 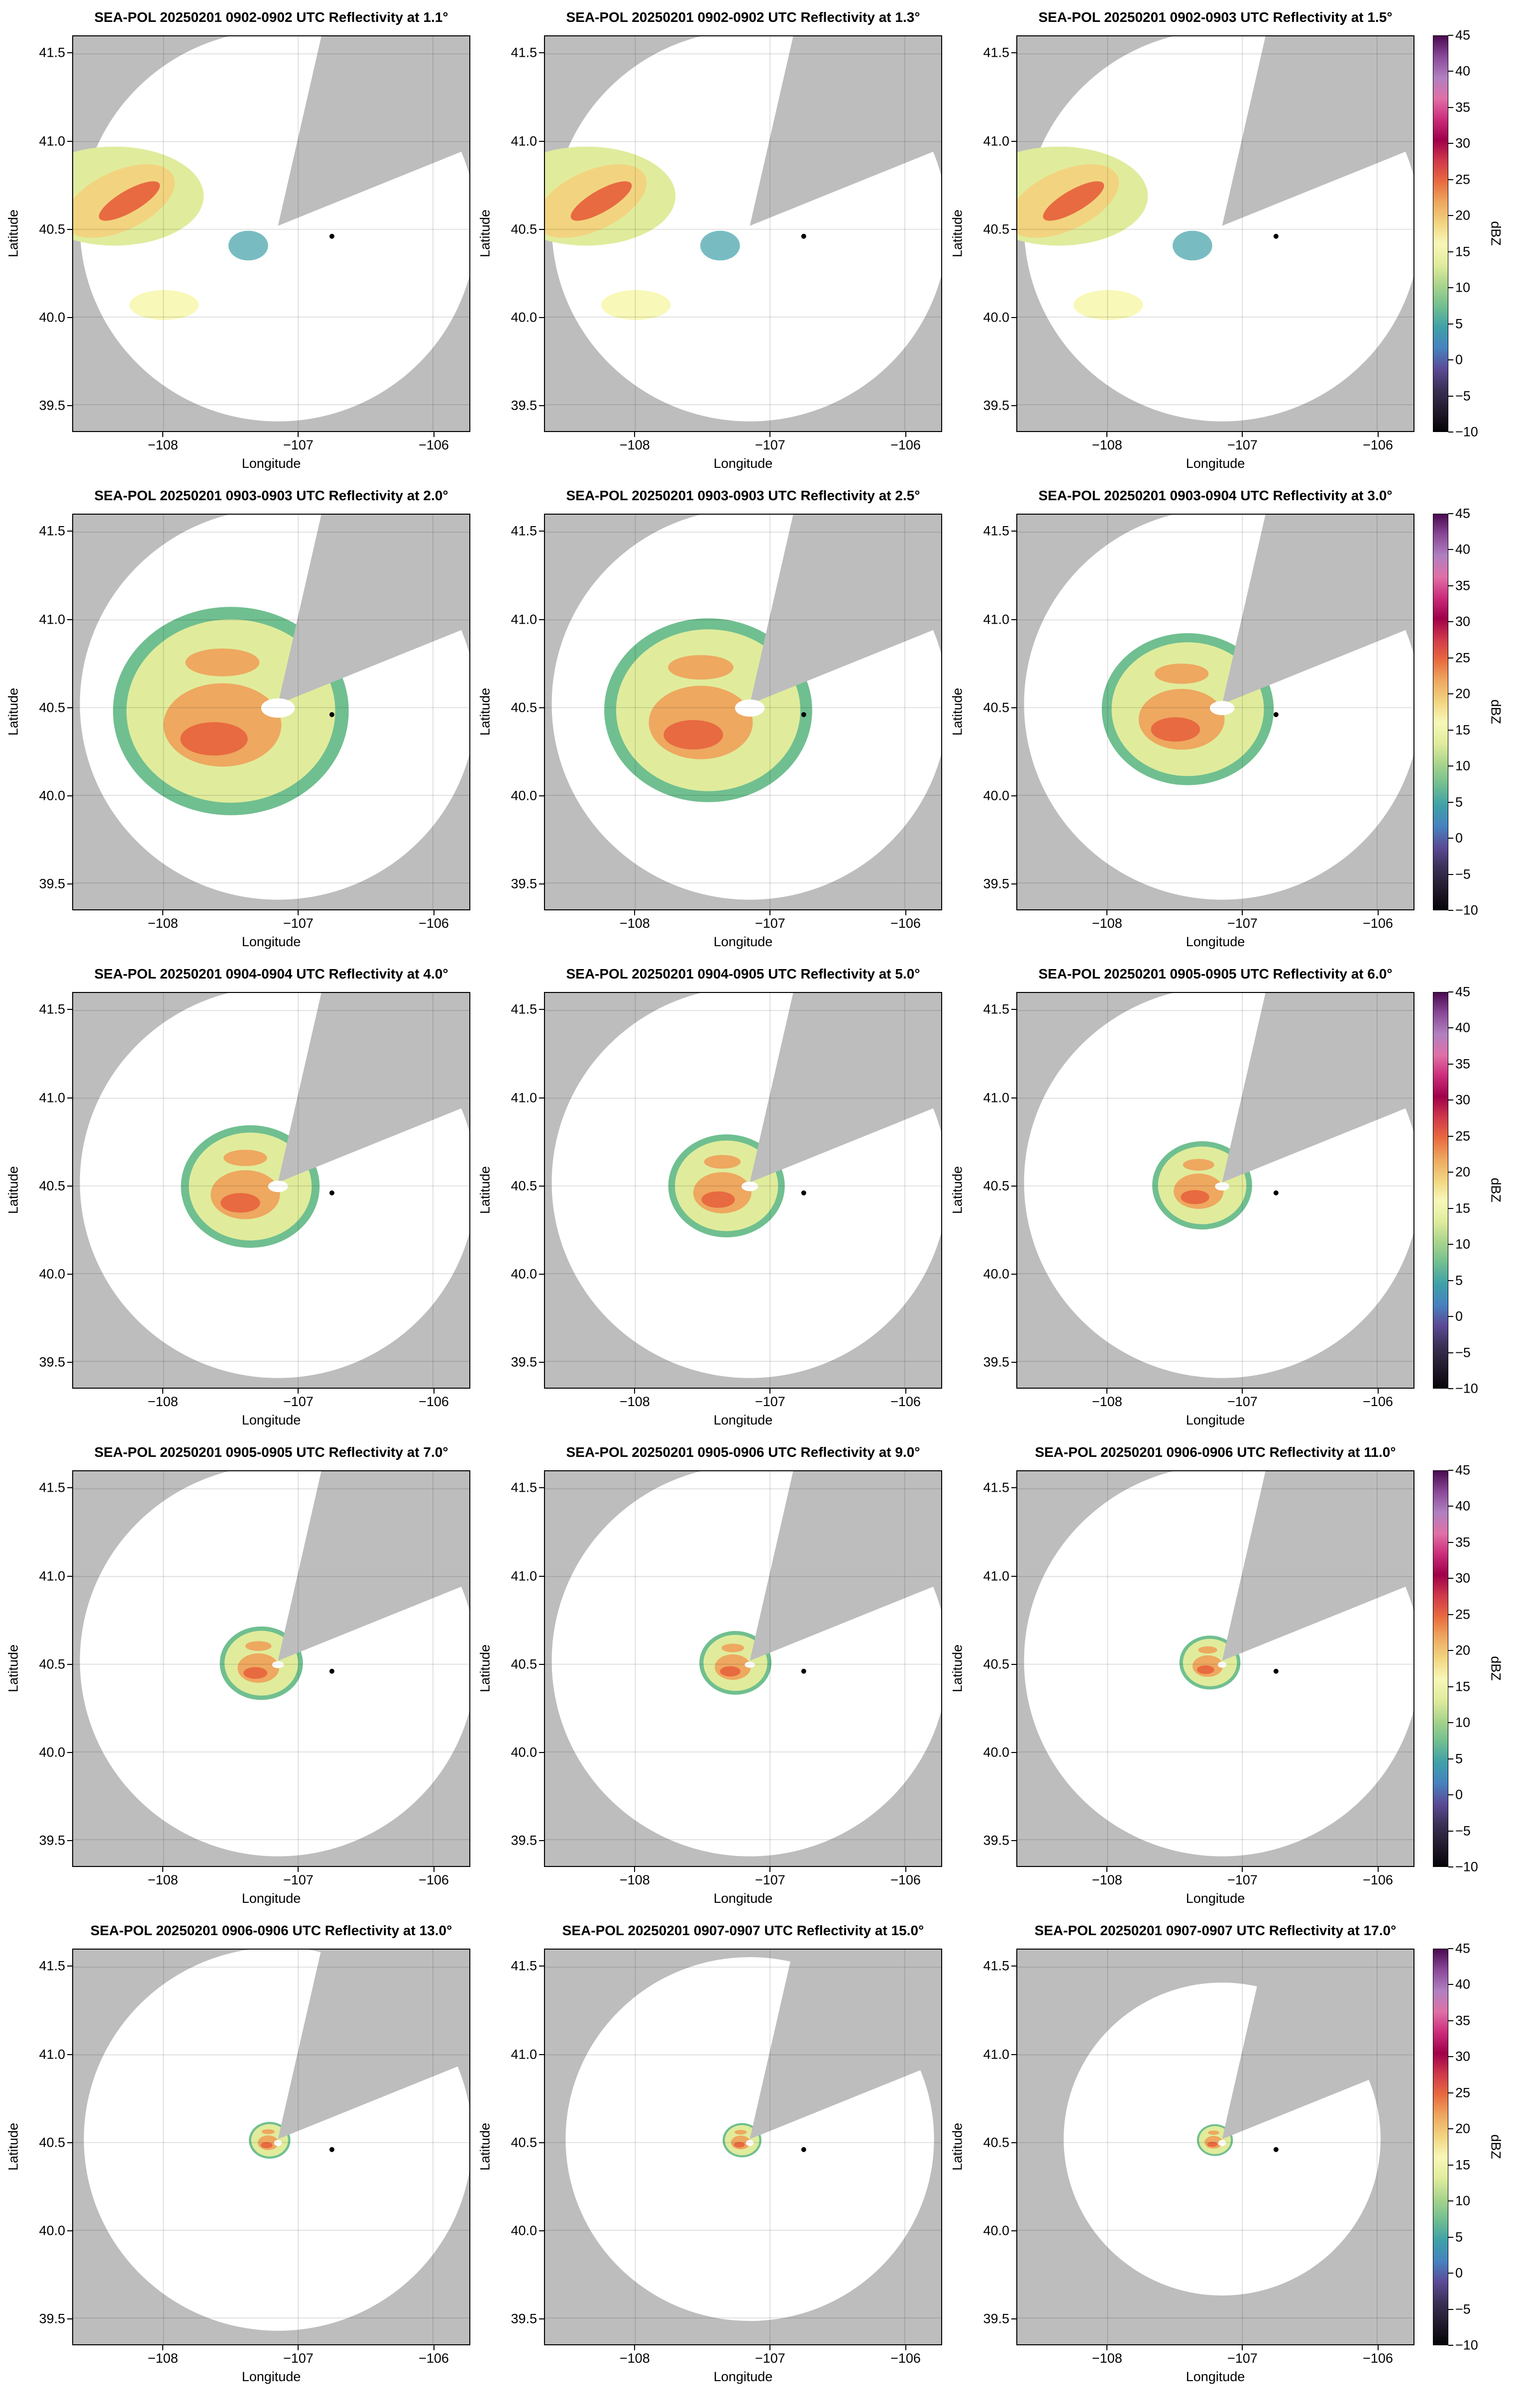 I want to click on colorbar-tick-label: −5, so click(x=1463, y=1352).